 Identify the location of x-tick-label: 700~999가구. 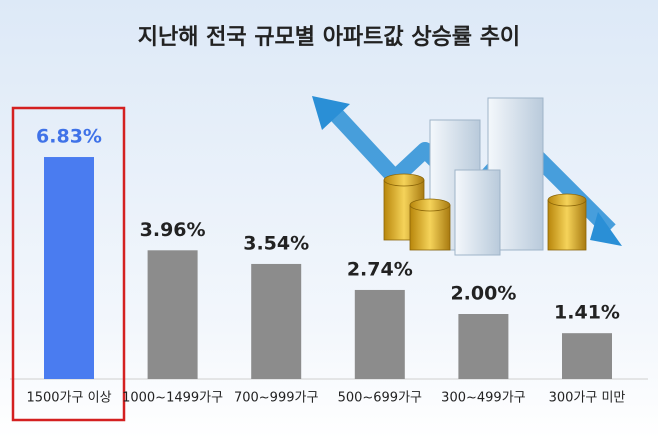
(276, 398).